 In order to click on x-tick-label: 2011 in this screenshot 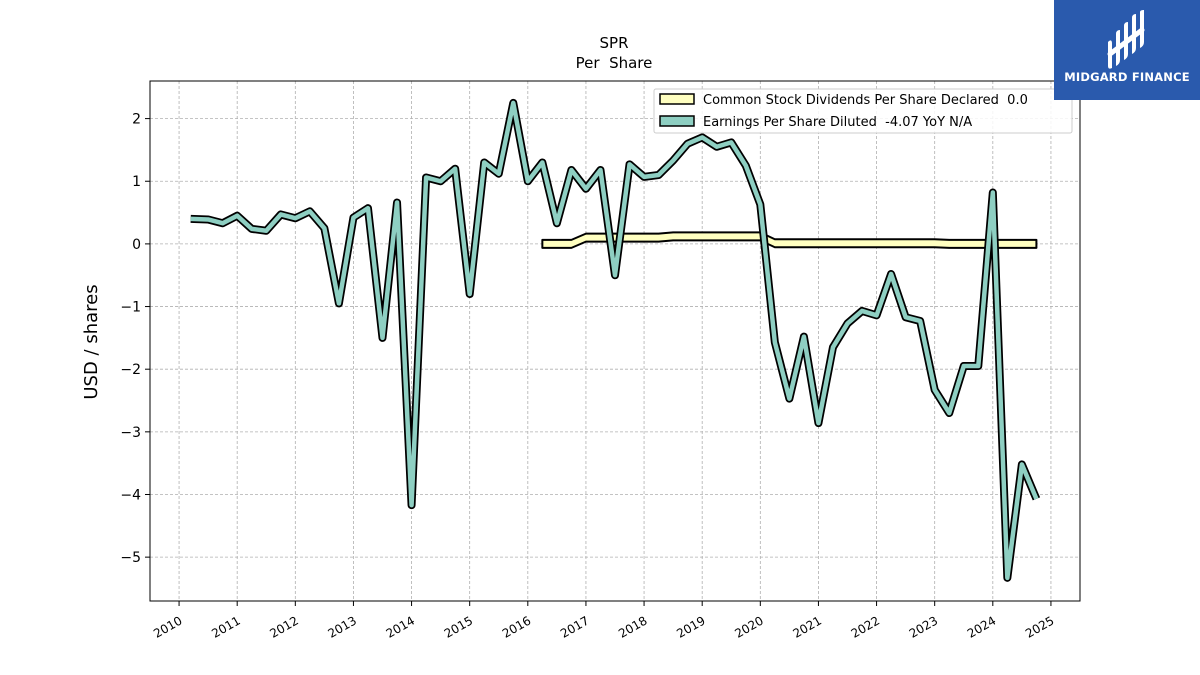, I will do `click(225, 626)`.